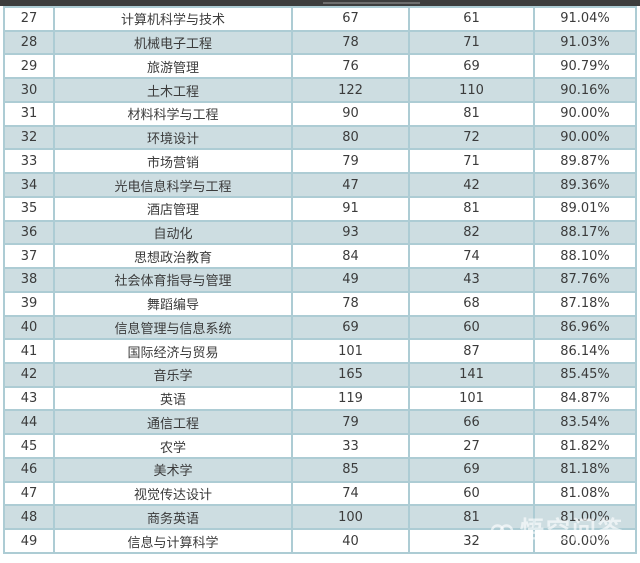 This screenshot has height=563, width=640. I want to click on table-row: 29 旅游管理 76 69 90.79%, so click(320, 67).